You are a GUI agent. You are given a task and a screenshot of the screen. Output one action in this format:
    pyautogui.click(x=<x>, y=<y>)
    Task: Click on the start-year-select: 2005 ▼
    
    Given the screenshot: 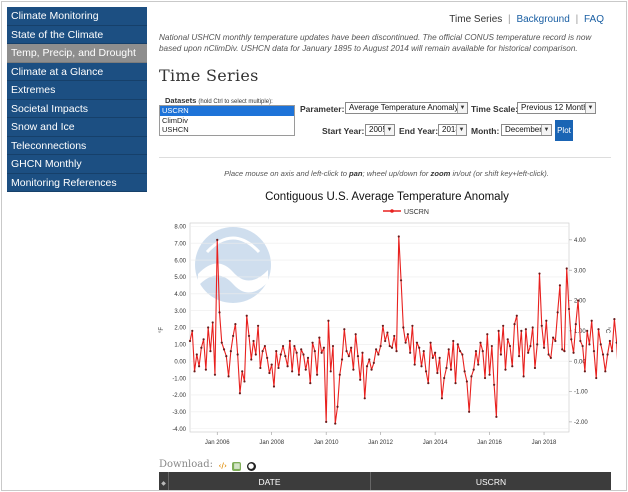 What is the action you would take?
    pyautogui.click(x=380, y=130)
    